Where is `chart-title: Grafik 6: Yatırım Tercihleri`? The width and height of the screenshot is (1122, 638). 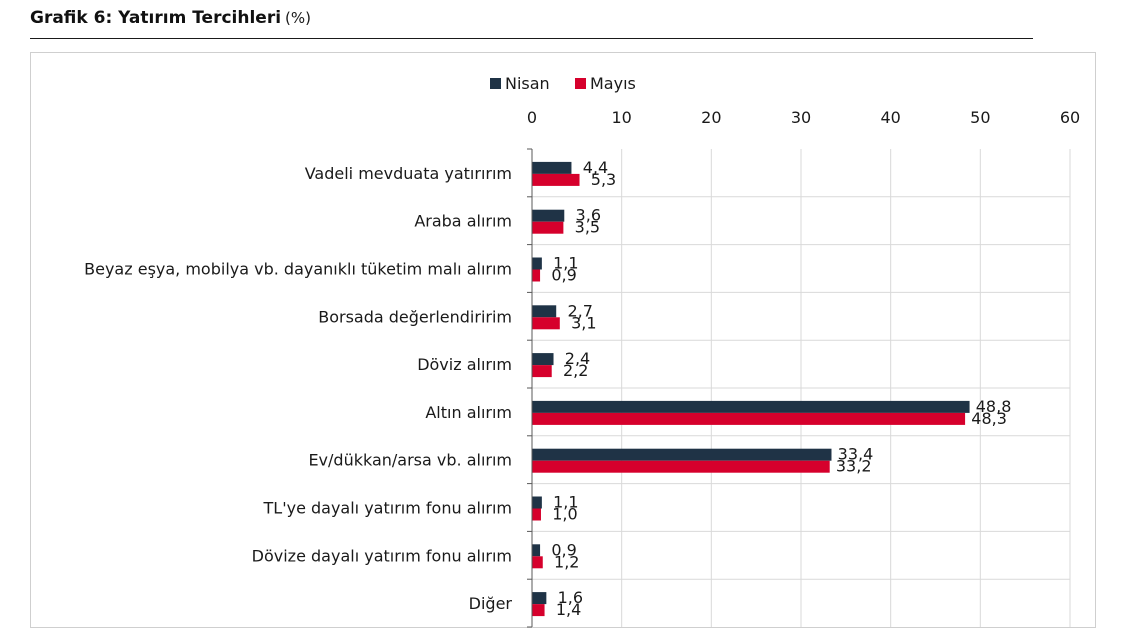 chart-title: Grafik 6: Yatırım Tercihleri is located at coordinates (156, 18).